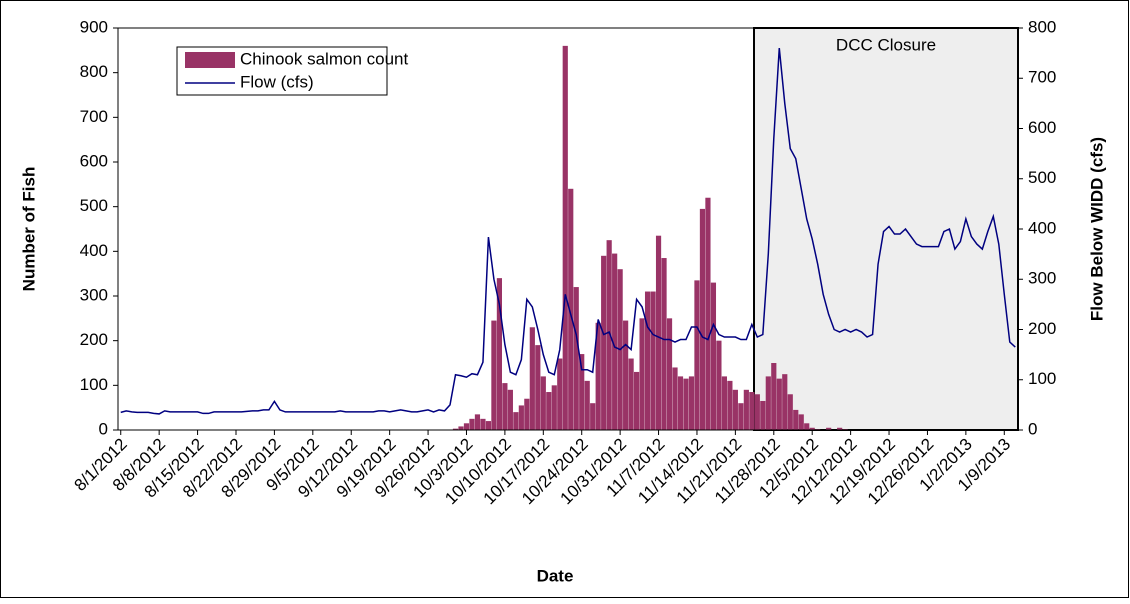 The height and width of the screenshot is (604, 1130). Describe the element at coordinates (324, 58) in the screenshot. I see `legend-label: Chinook salmon count` at that location.